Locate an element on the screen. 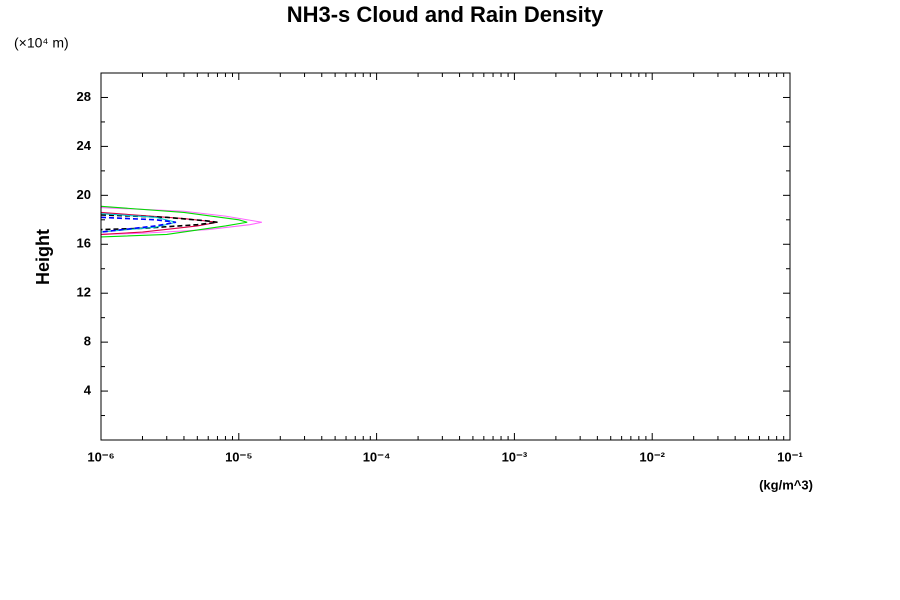  x-tick-label: 10⁻² is located at coordinates (652, 456).